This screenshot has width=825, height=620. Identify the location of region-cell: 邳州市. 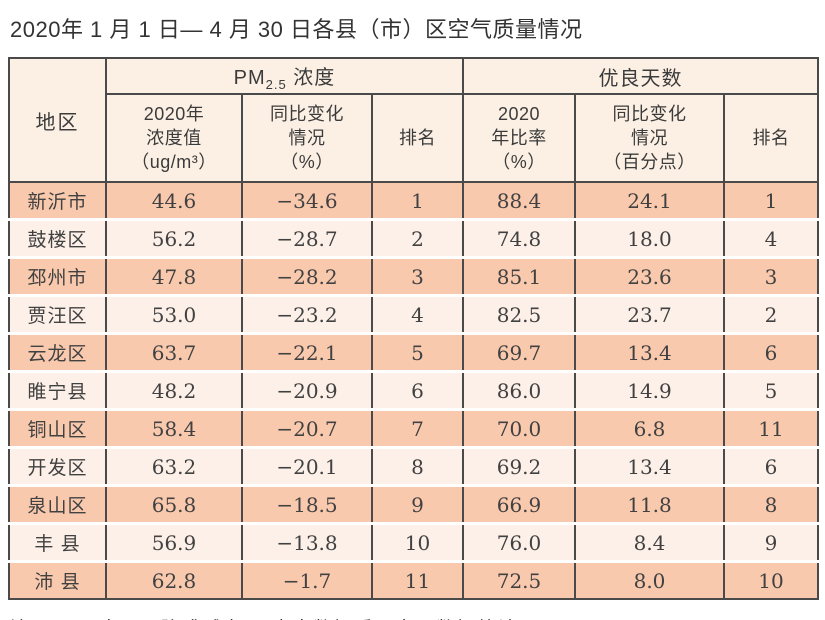
(57, 276).